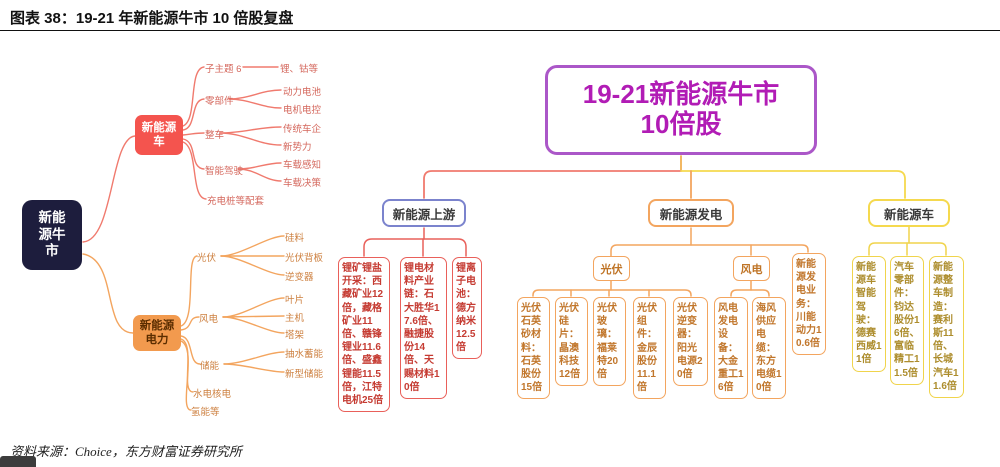  I want to click on mindmap-node-hydro-nuclear: 水电核电, so click(212, 394).